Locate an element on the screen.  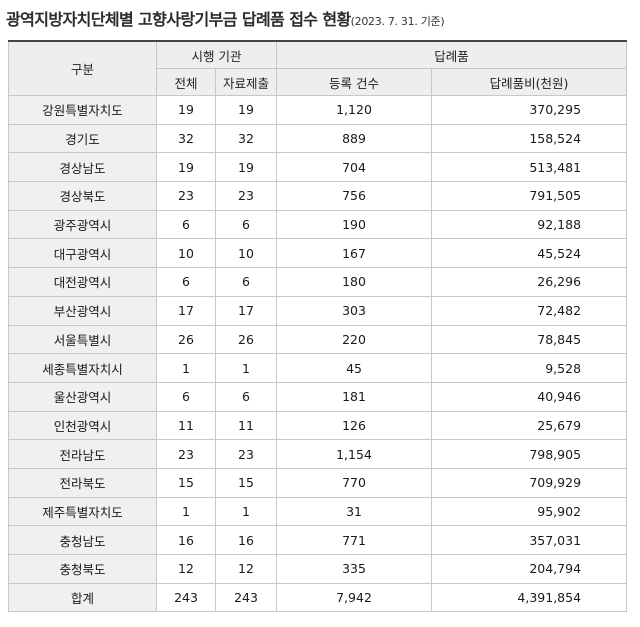
summary-row: 합계 243 243 7,942 4,391,854 is located at coordinates (318, 597).